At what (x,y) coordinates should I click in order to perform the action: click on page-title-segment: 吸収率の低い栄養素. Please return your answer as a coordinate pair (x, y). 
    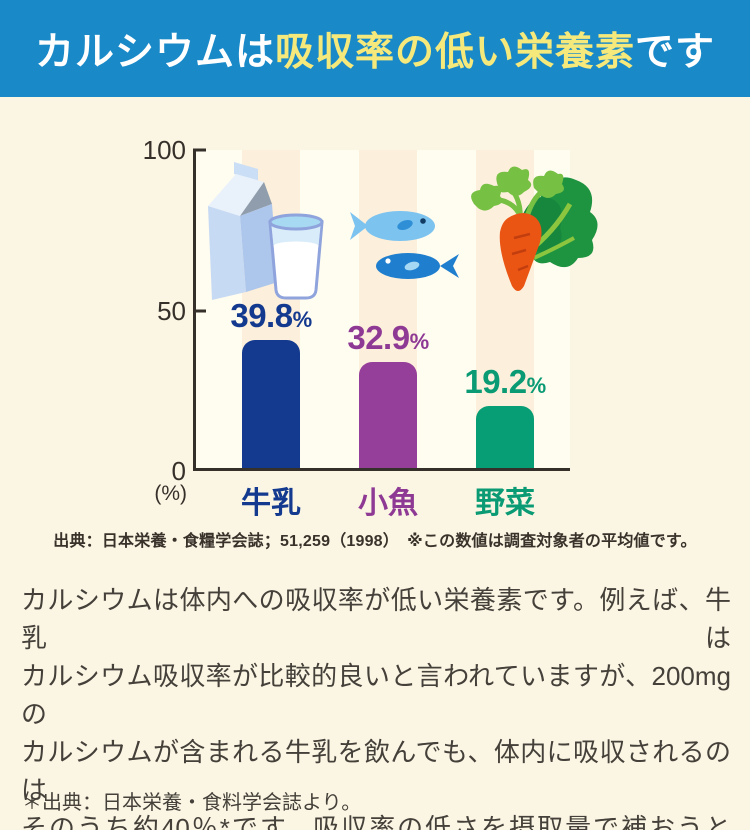
    Looking at the image, I should click on (454, 52).